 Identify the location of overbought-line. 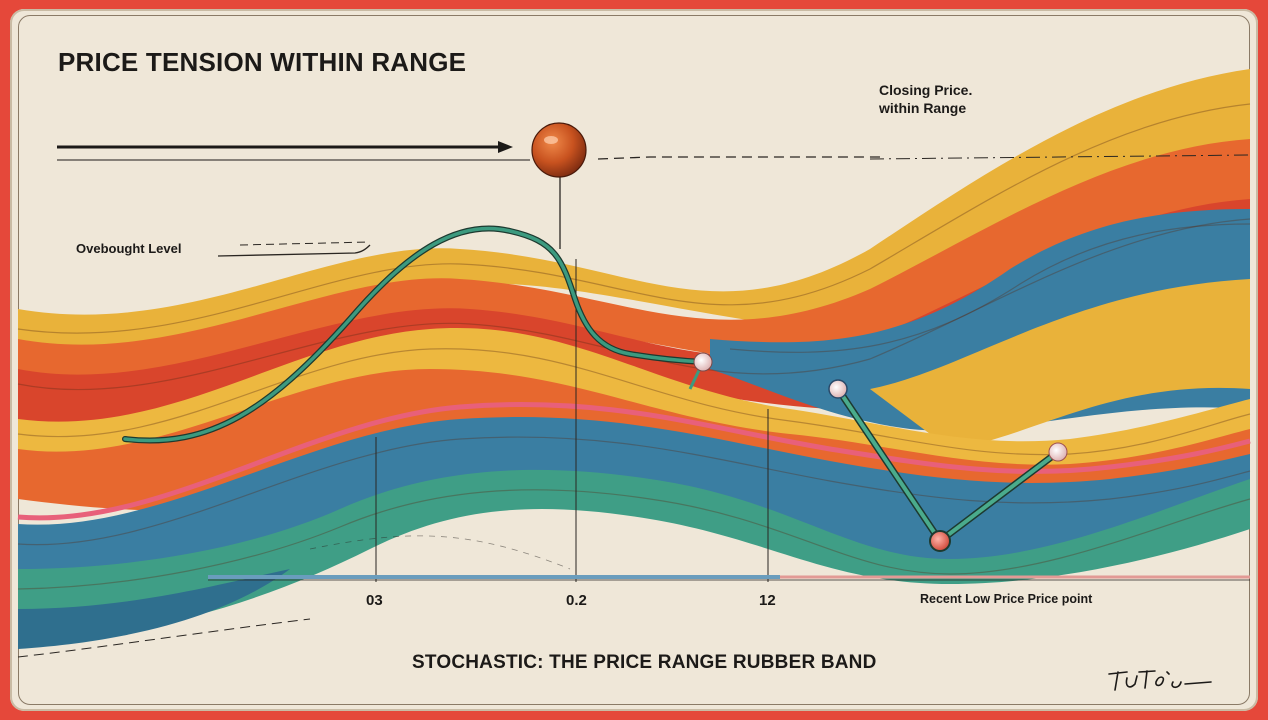
(294, 250).